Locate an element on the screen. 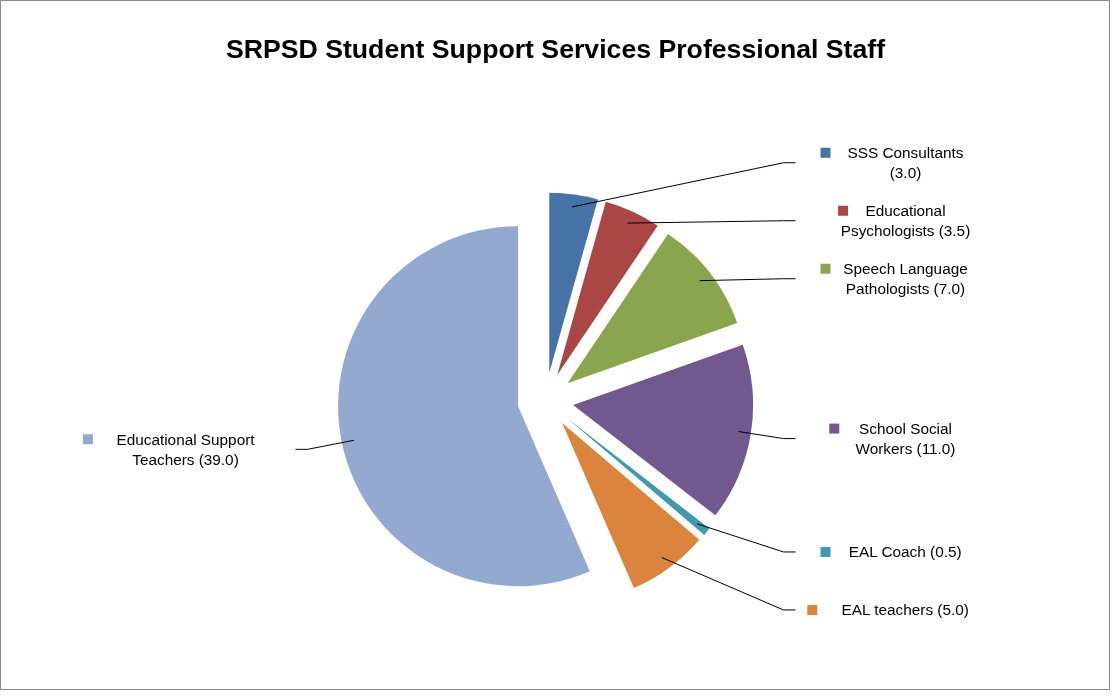 The image size is (1117, 700). data-label: (3.0) is located at coordinates (905, 173).